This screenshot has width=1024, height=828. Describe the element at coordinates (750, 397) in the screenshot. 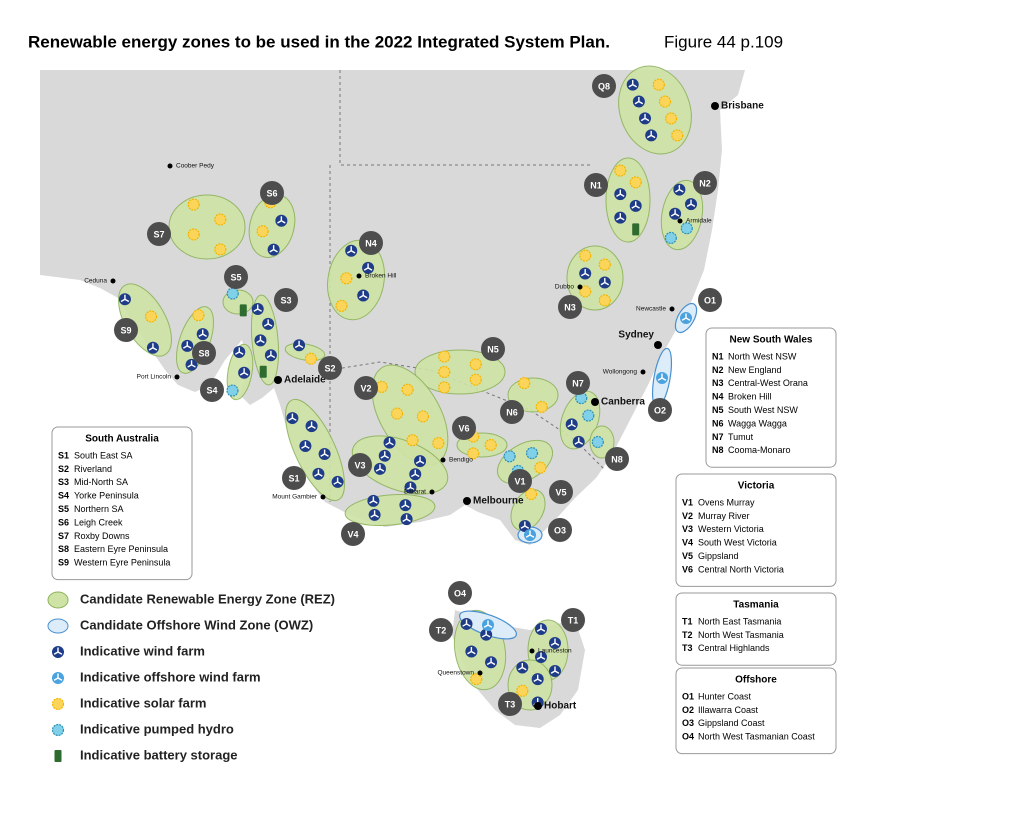

I see `legend-name: Broken Hill` at that location.